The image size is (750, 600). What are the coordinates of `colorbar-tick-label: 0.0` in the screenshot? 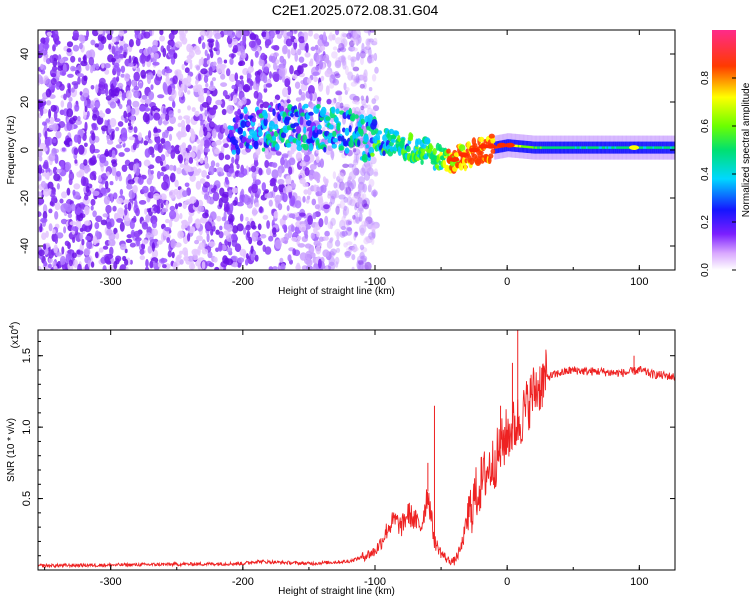 It's located at (705, 270).